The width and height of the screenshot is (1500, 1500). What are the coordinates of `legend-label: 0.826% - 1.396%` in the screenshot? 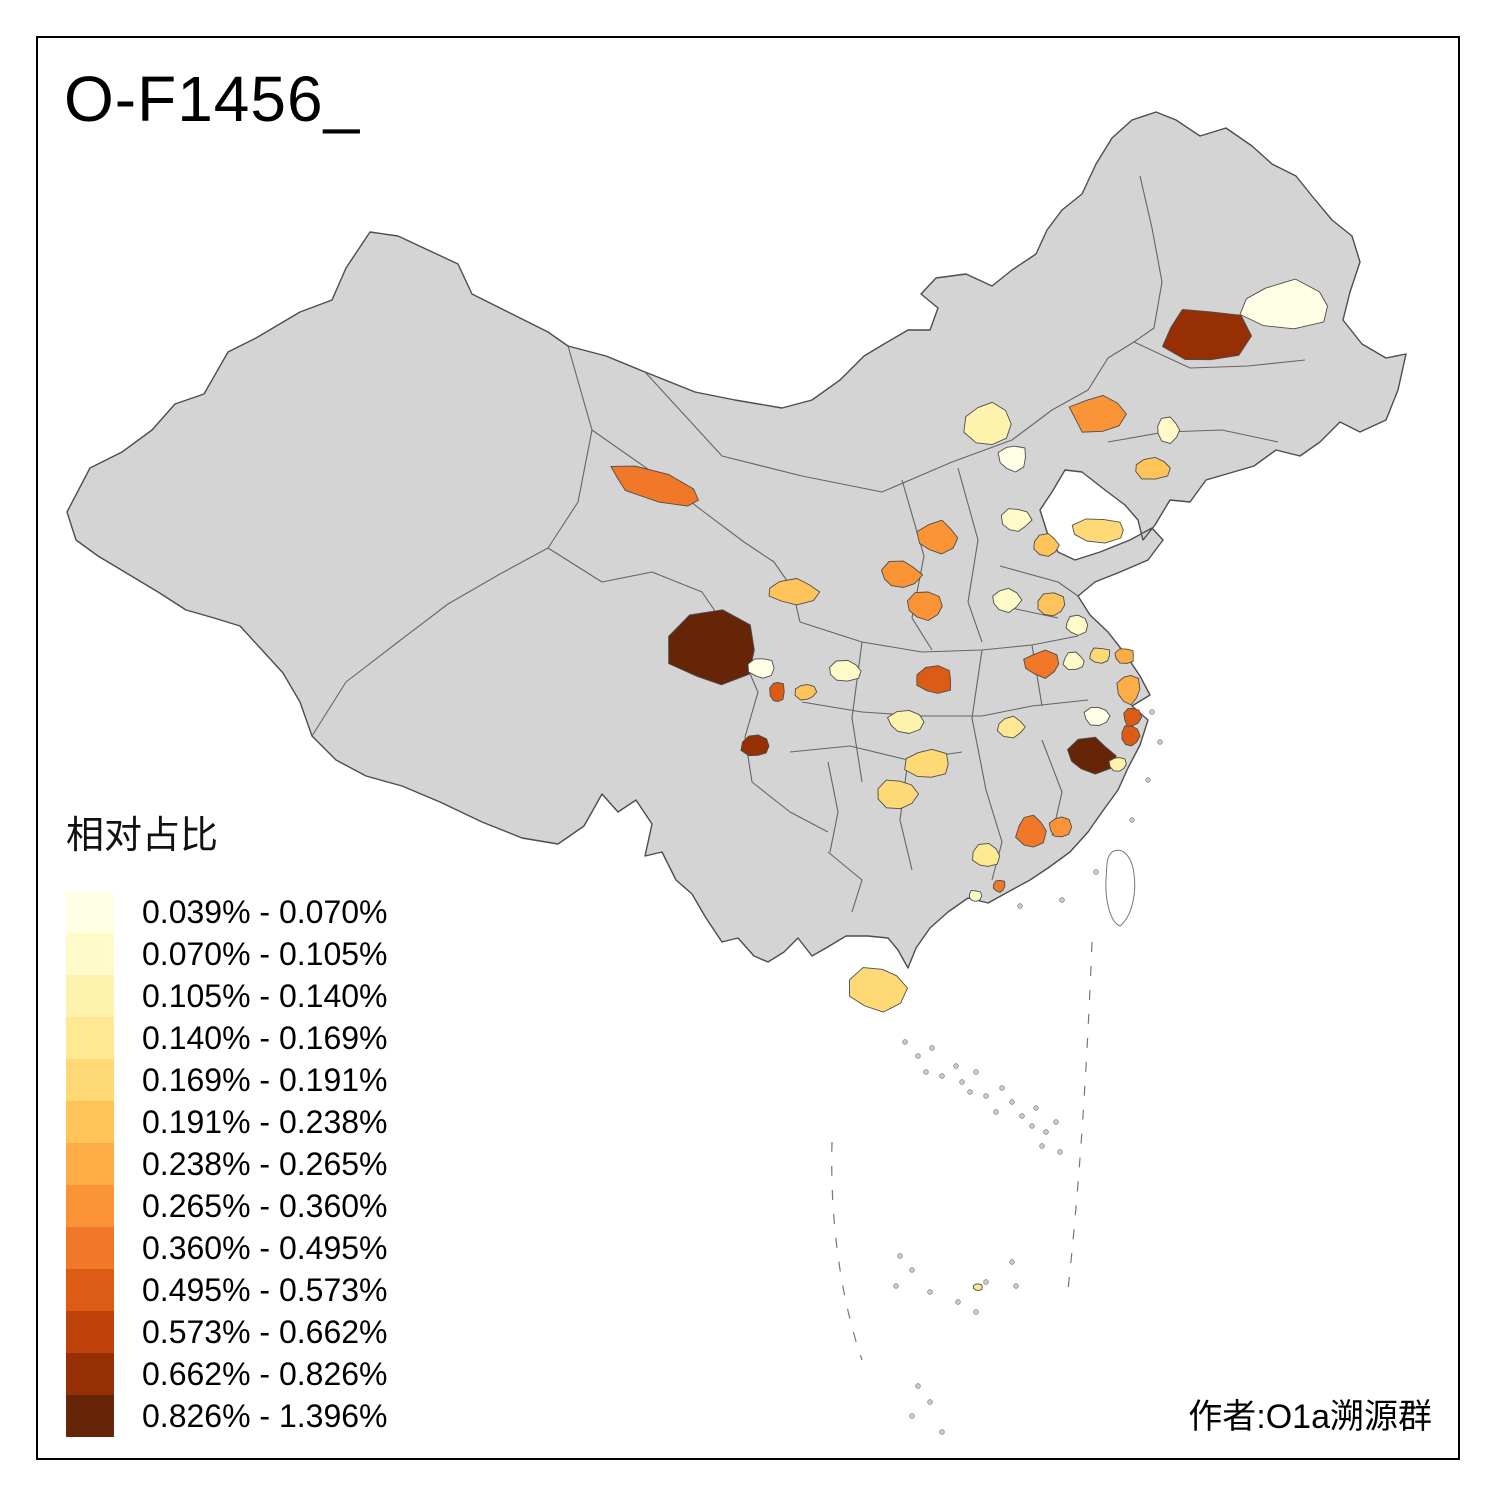 It's located at (265, 1415).